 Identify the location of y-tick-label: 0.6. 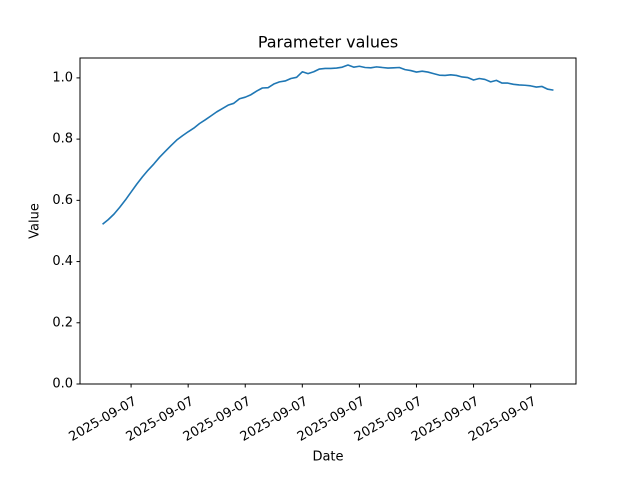
(62, 200).